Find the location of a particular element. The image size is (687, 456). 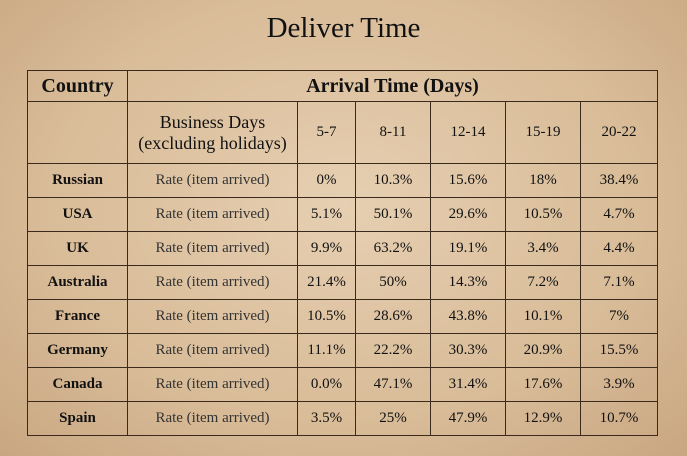

value-cell: 9.9% is located at coordinates (326, 248).